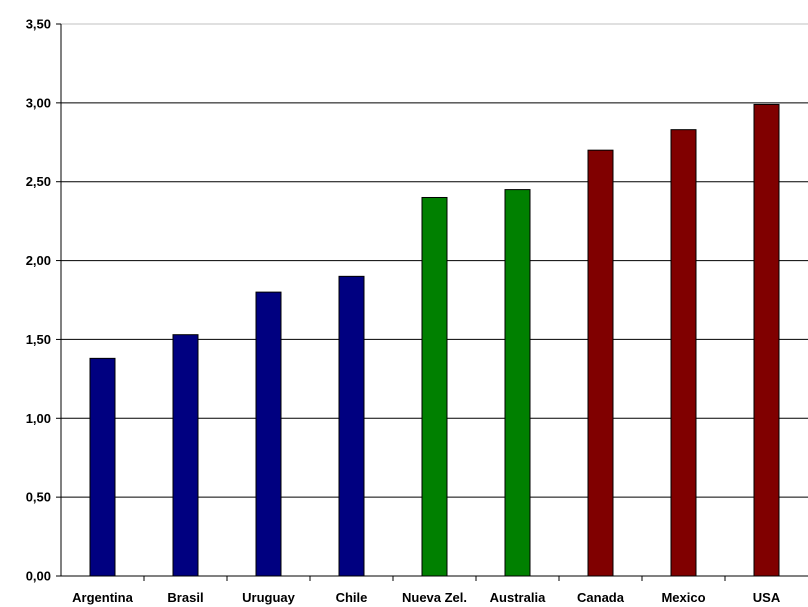  I want to click on bar-usa, so click(766, 340).